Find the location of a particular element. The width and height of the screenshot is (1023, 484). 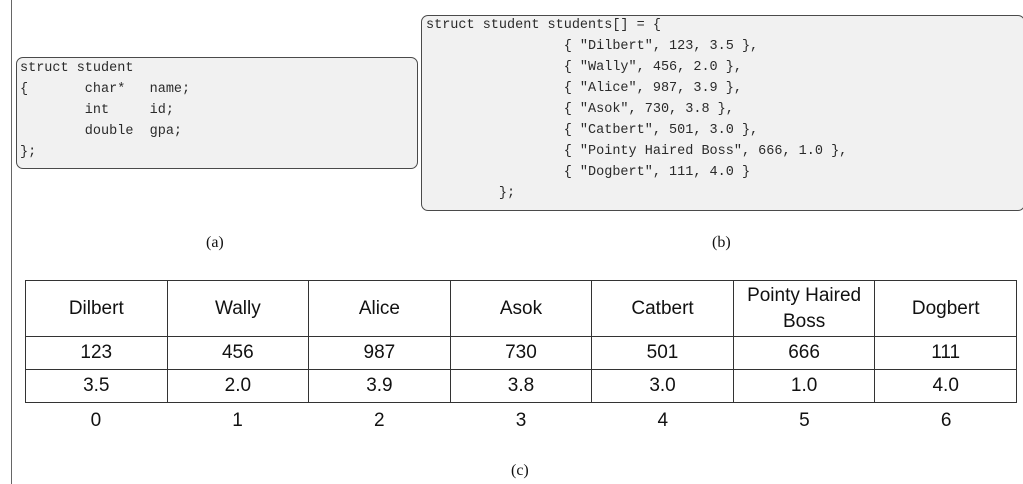

name-cell: Dogbert is located at coordinates (945, 308).